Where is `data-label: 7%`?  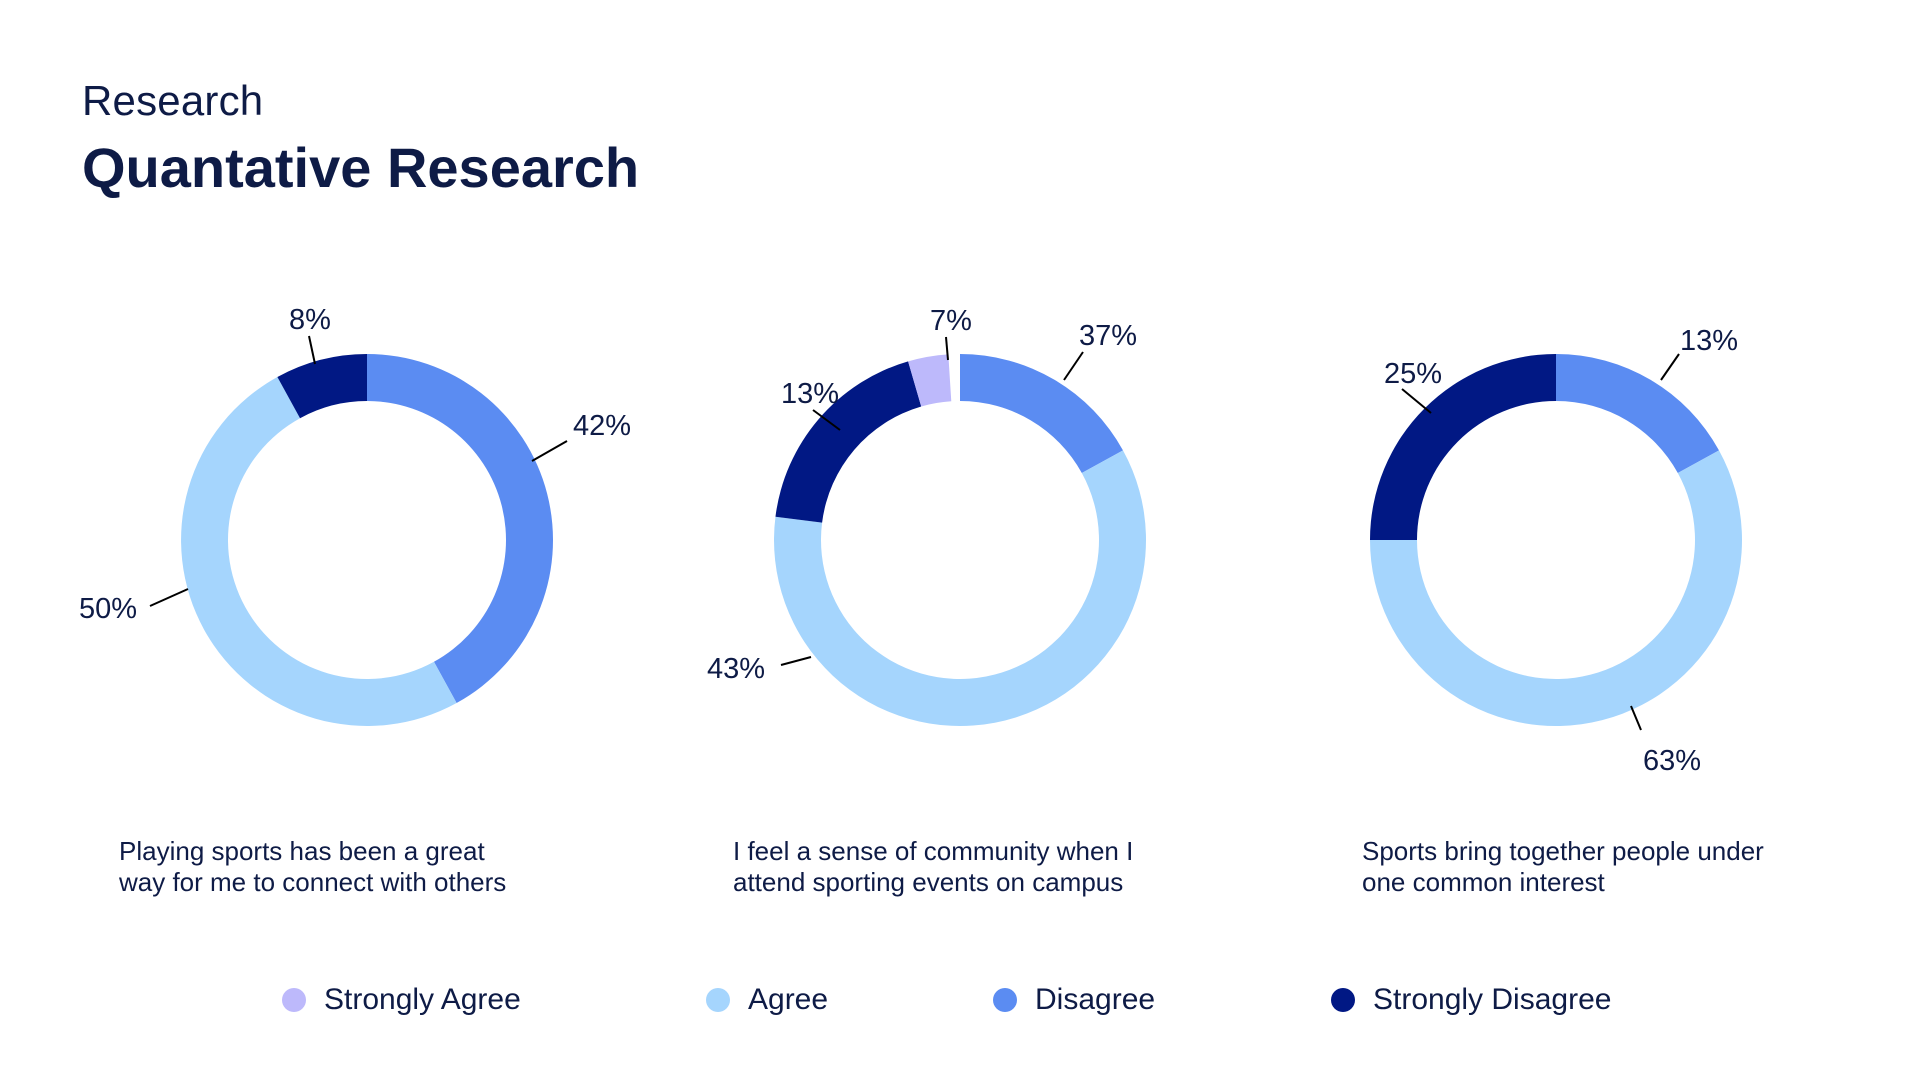
data-label: 7% is located at coordinates (951, 321).